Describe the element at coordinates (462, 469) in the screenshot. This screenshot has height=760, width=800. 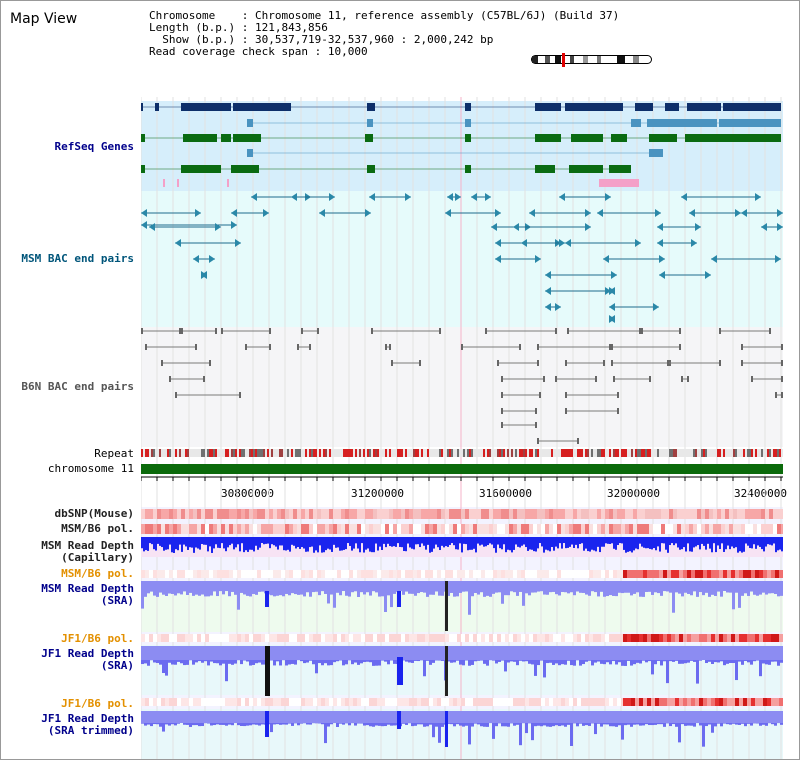
I see `chromosome-bar` at that location.